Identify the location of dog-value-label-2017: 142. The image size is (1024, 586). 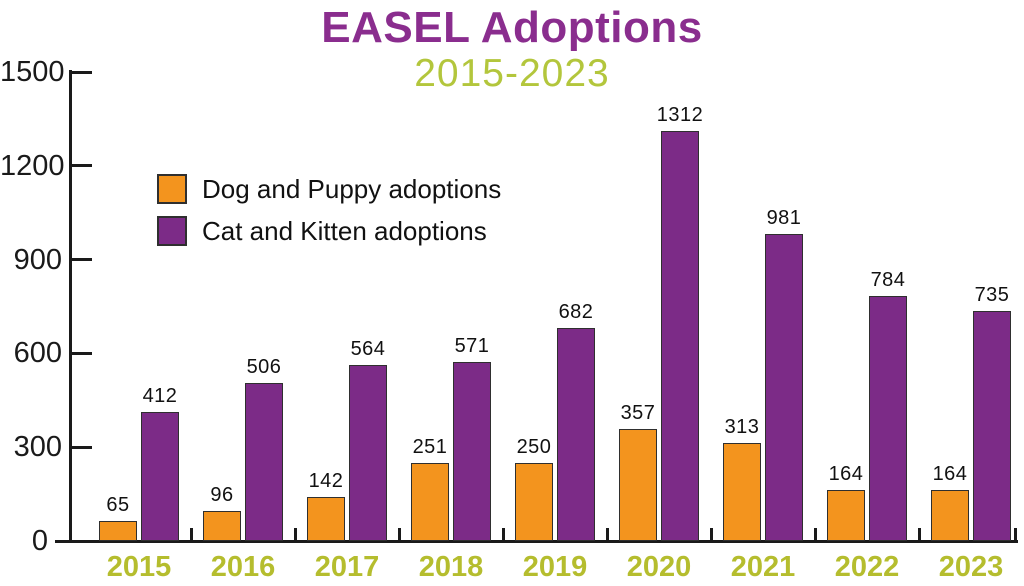
(326, 481).